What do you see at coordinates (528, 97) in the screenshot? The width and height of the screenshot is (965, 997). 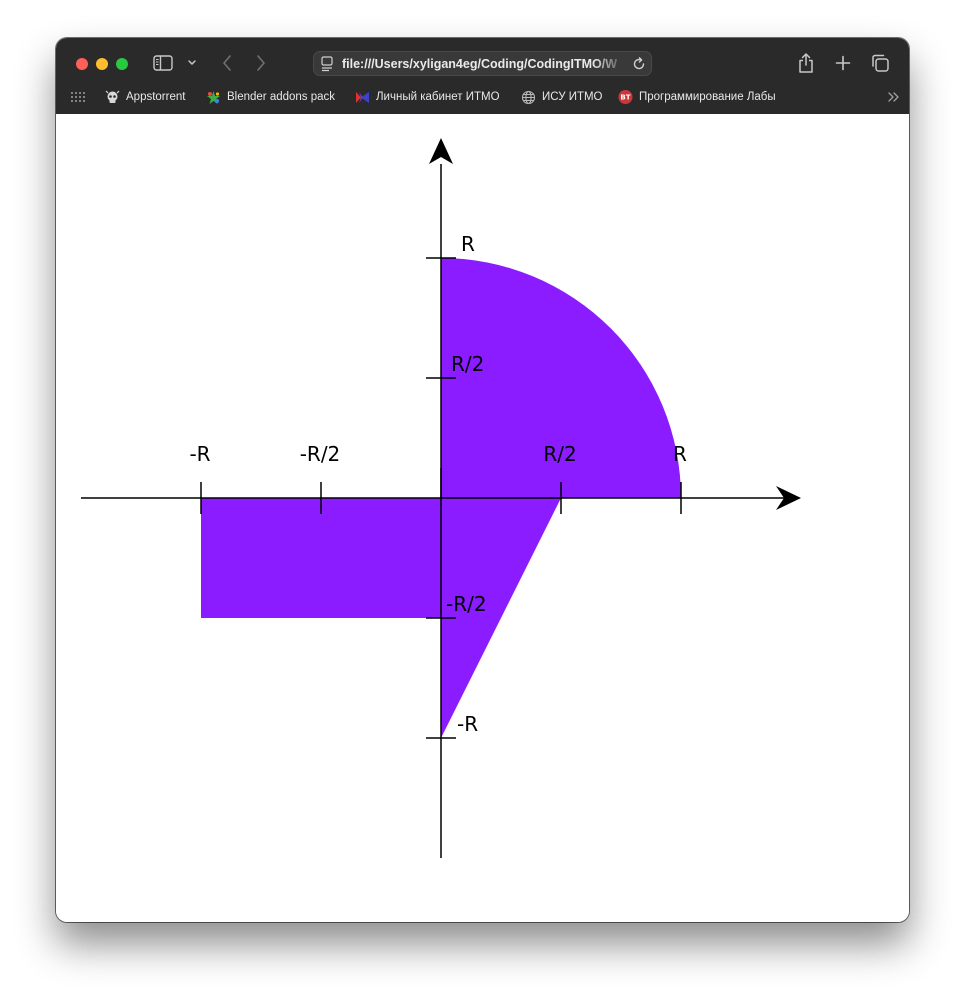 I see `globe-icon` at bounding box center [528, 97].